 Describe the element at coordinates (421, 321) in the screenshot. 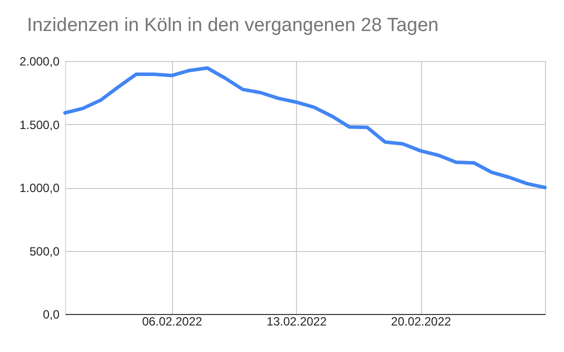

I see `x-tick-label: 20.02.2022` at that location.